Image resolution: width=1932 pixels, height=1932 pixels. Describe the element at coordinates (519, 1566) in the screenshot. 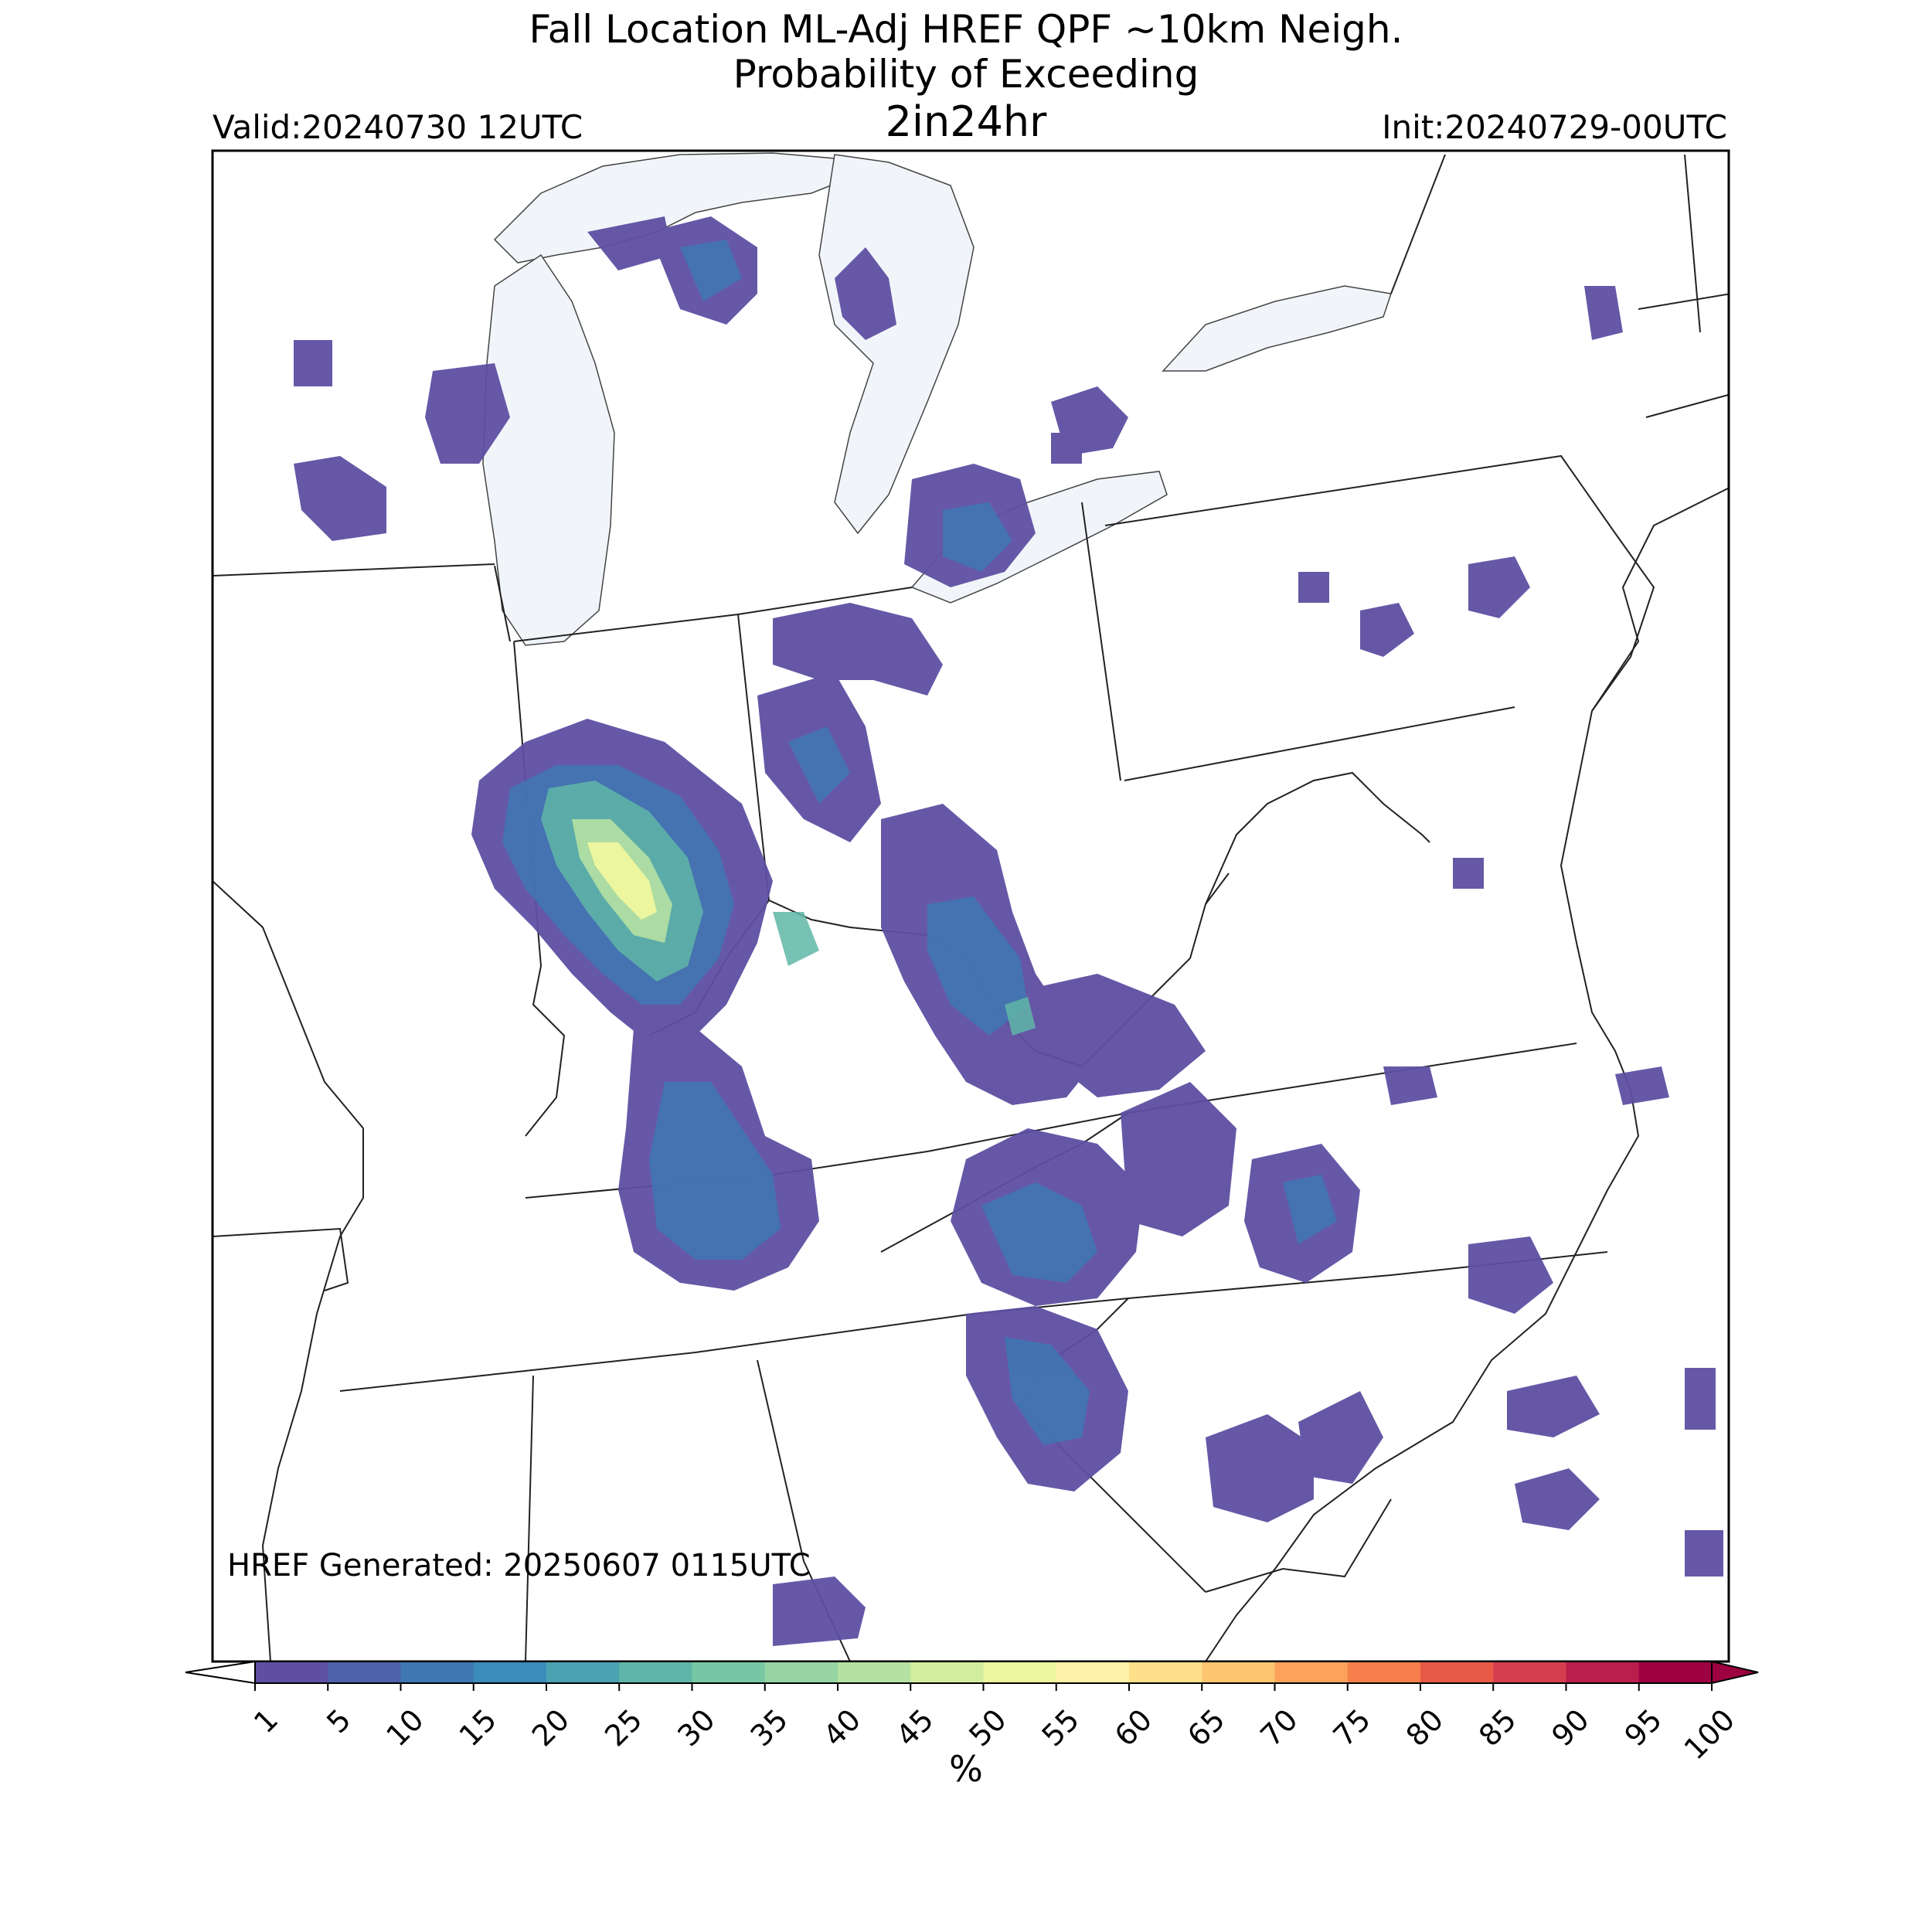

I see `generated-timestamp: HREF Generated: 20250607 0115UTC` at that location.